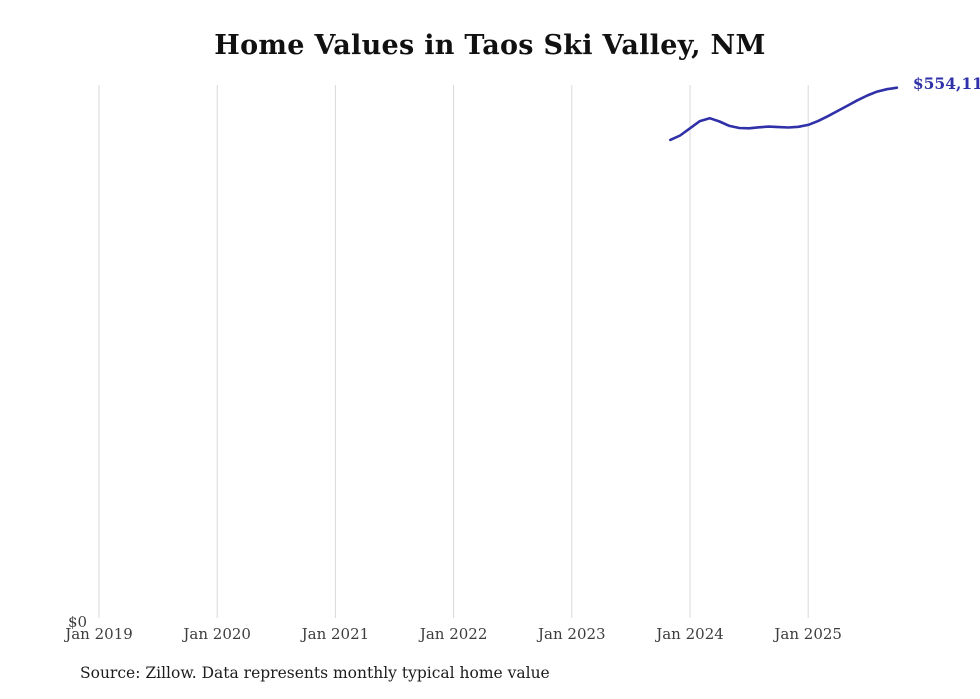 The height and width of the screenshot is (699, 980). Describe the element at coordinates (99, 634) in the screenshot. I see `x-tick-label: Jan 2019` at that location.